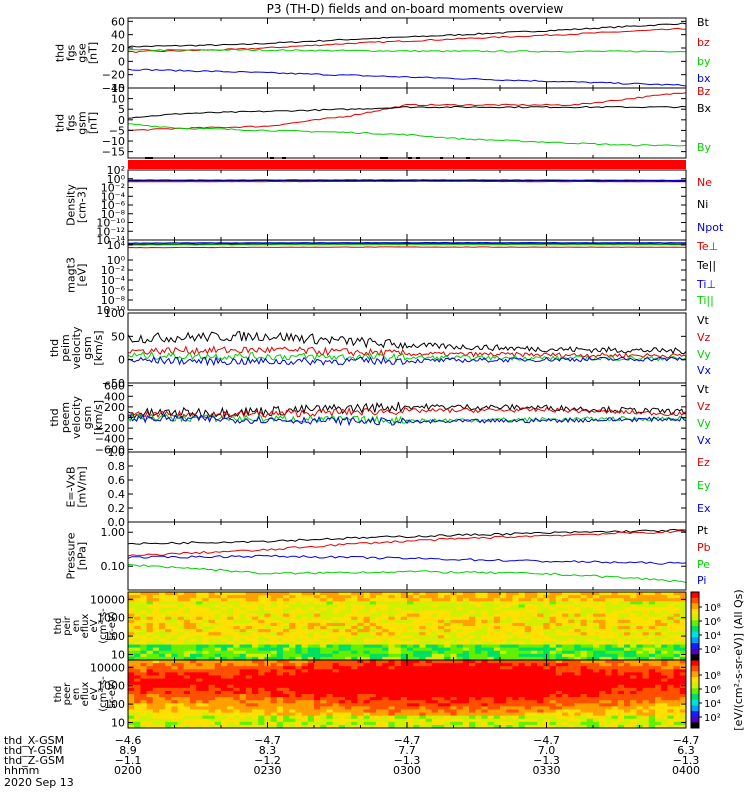 Image resolution: width=750 pixels, height=800 pixels. I want to click on efield-frame, so click(407, 487).